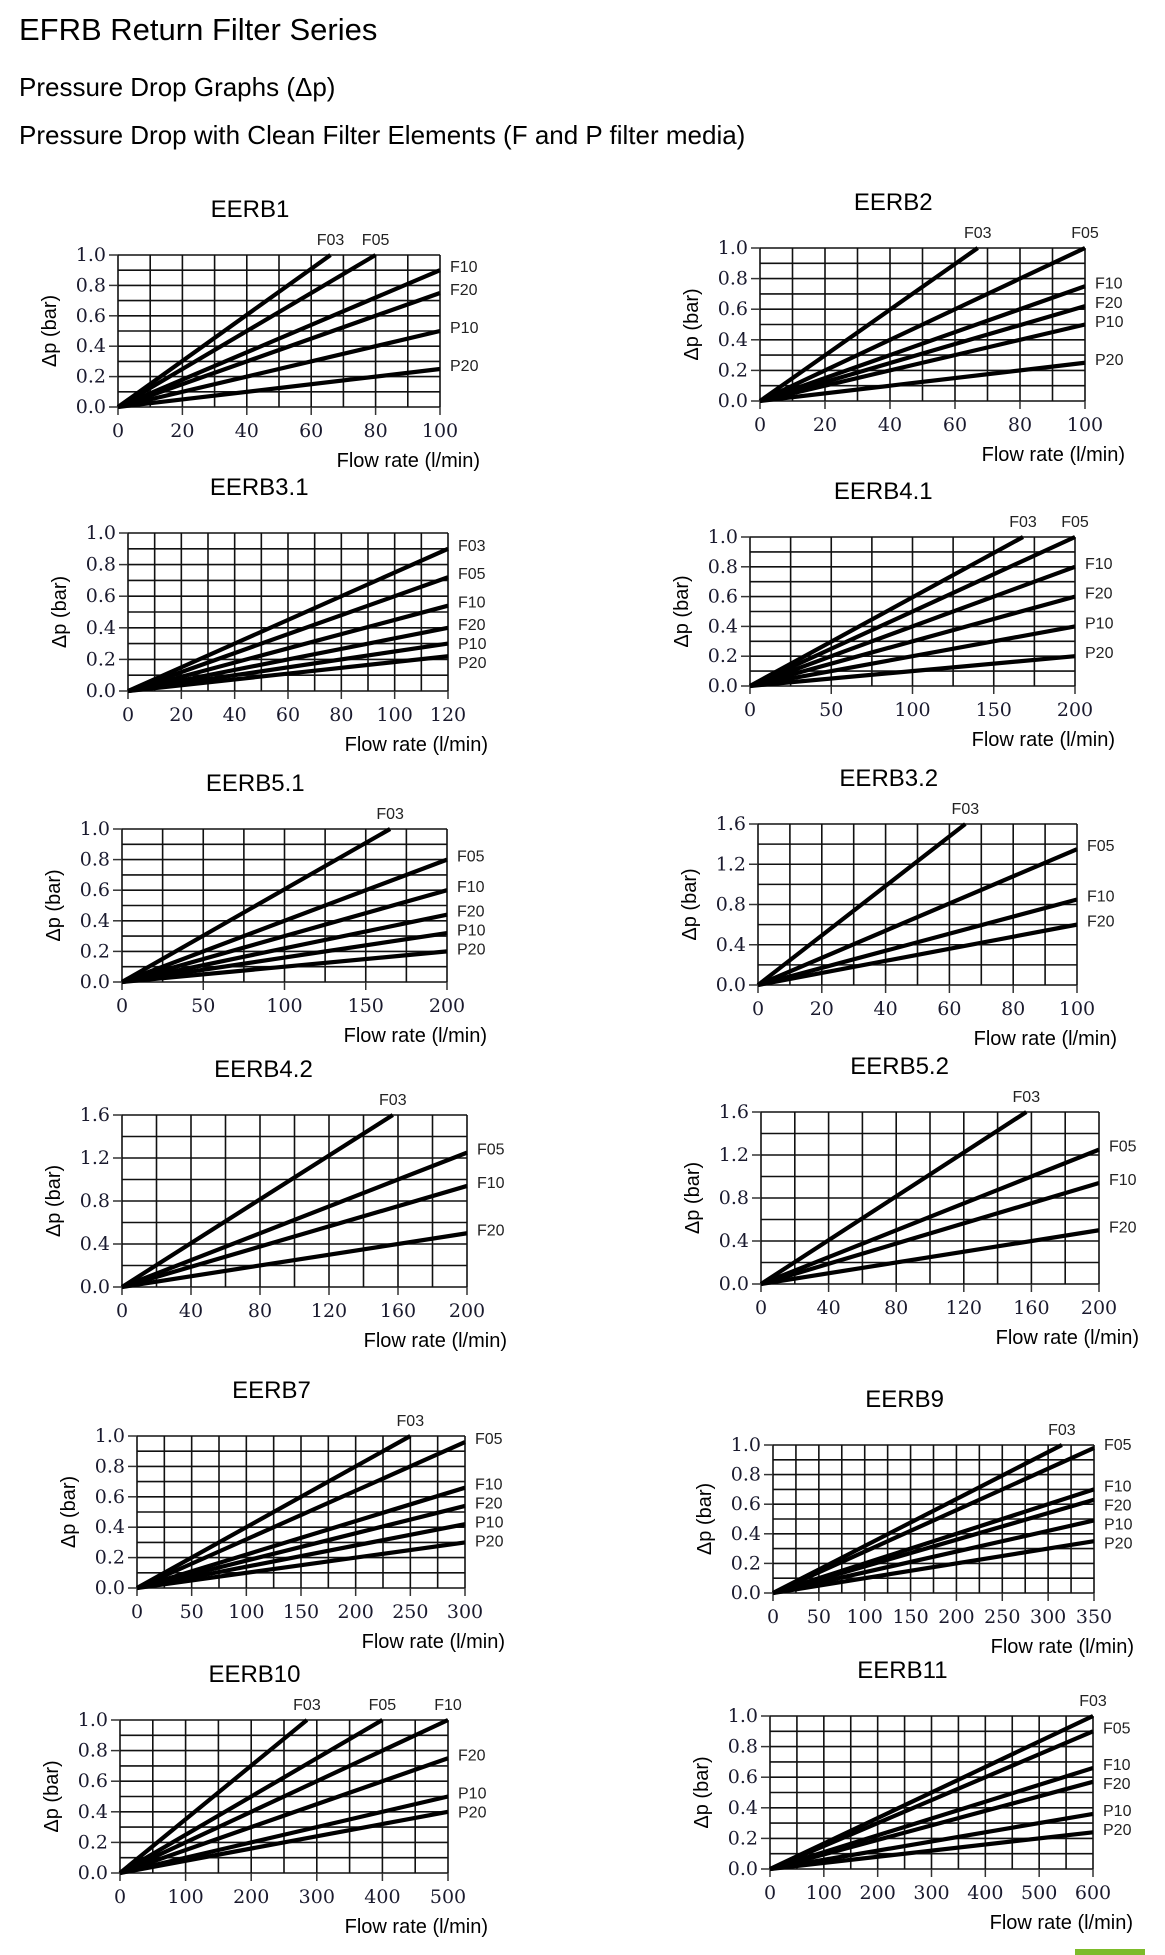 The width and height of the screenshot is (1165, 1955). Describe the element at coordinates (1117, 1830) in the screenshot. I see `series-label-p20: P20` at that location.